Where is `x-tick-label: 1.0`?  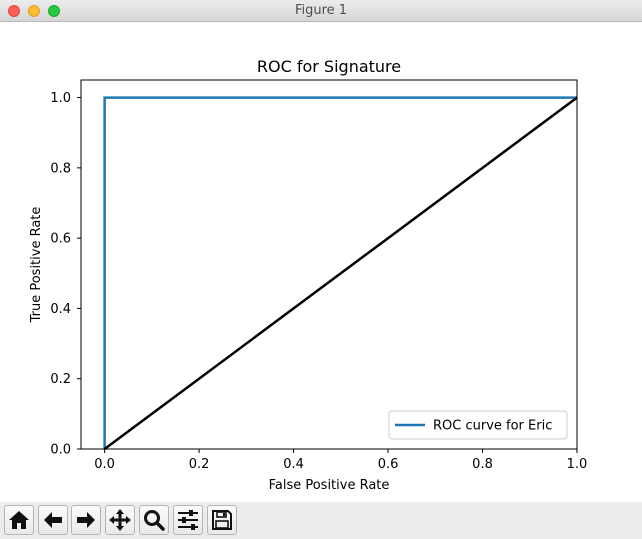
x-tick-label: 1.0 is located at coordinates (577, 464).